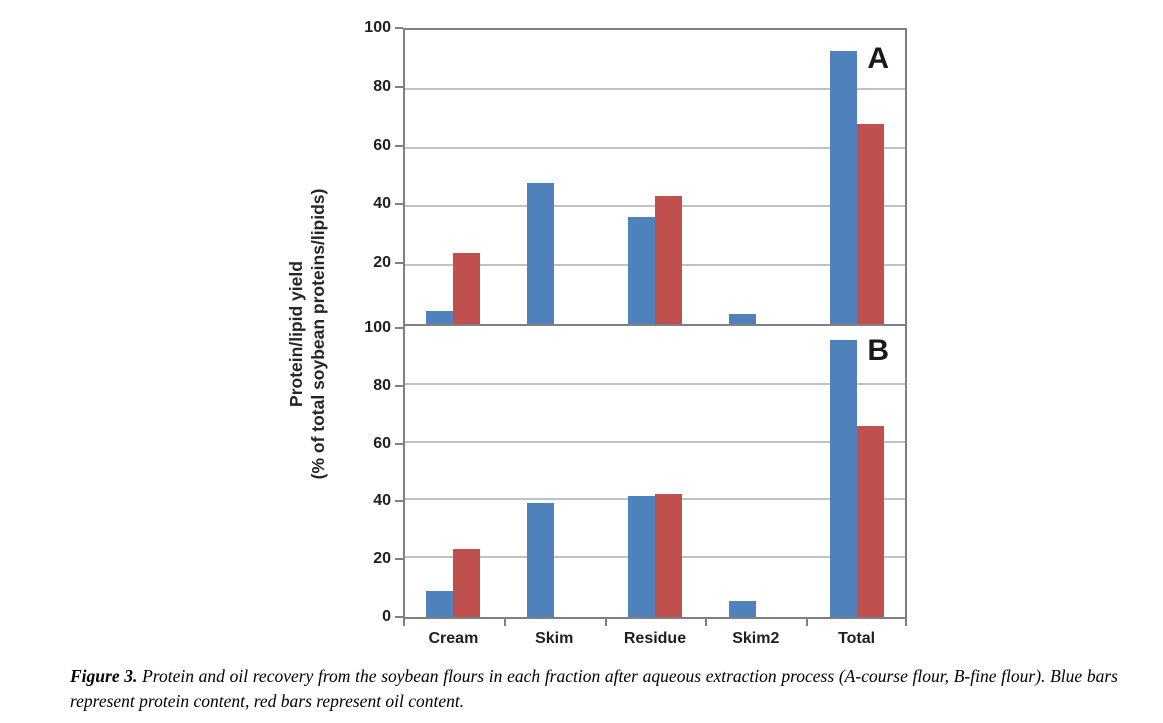 This screenshot has width=1163, height=723. What do you see at coordinates (843, 478) in the screenshot?
I see `bar-protein-total-b` at bounding box center [843, 478].